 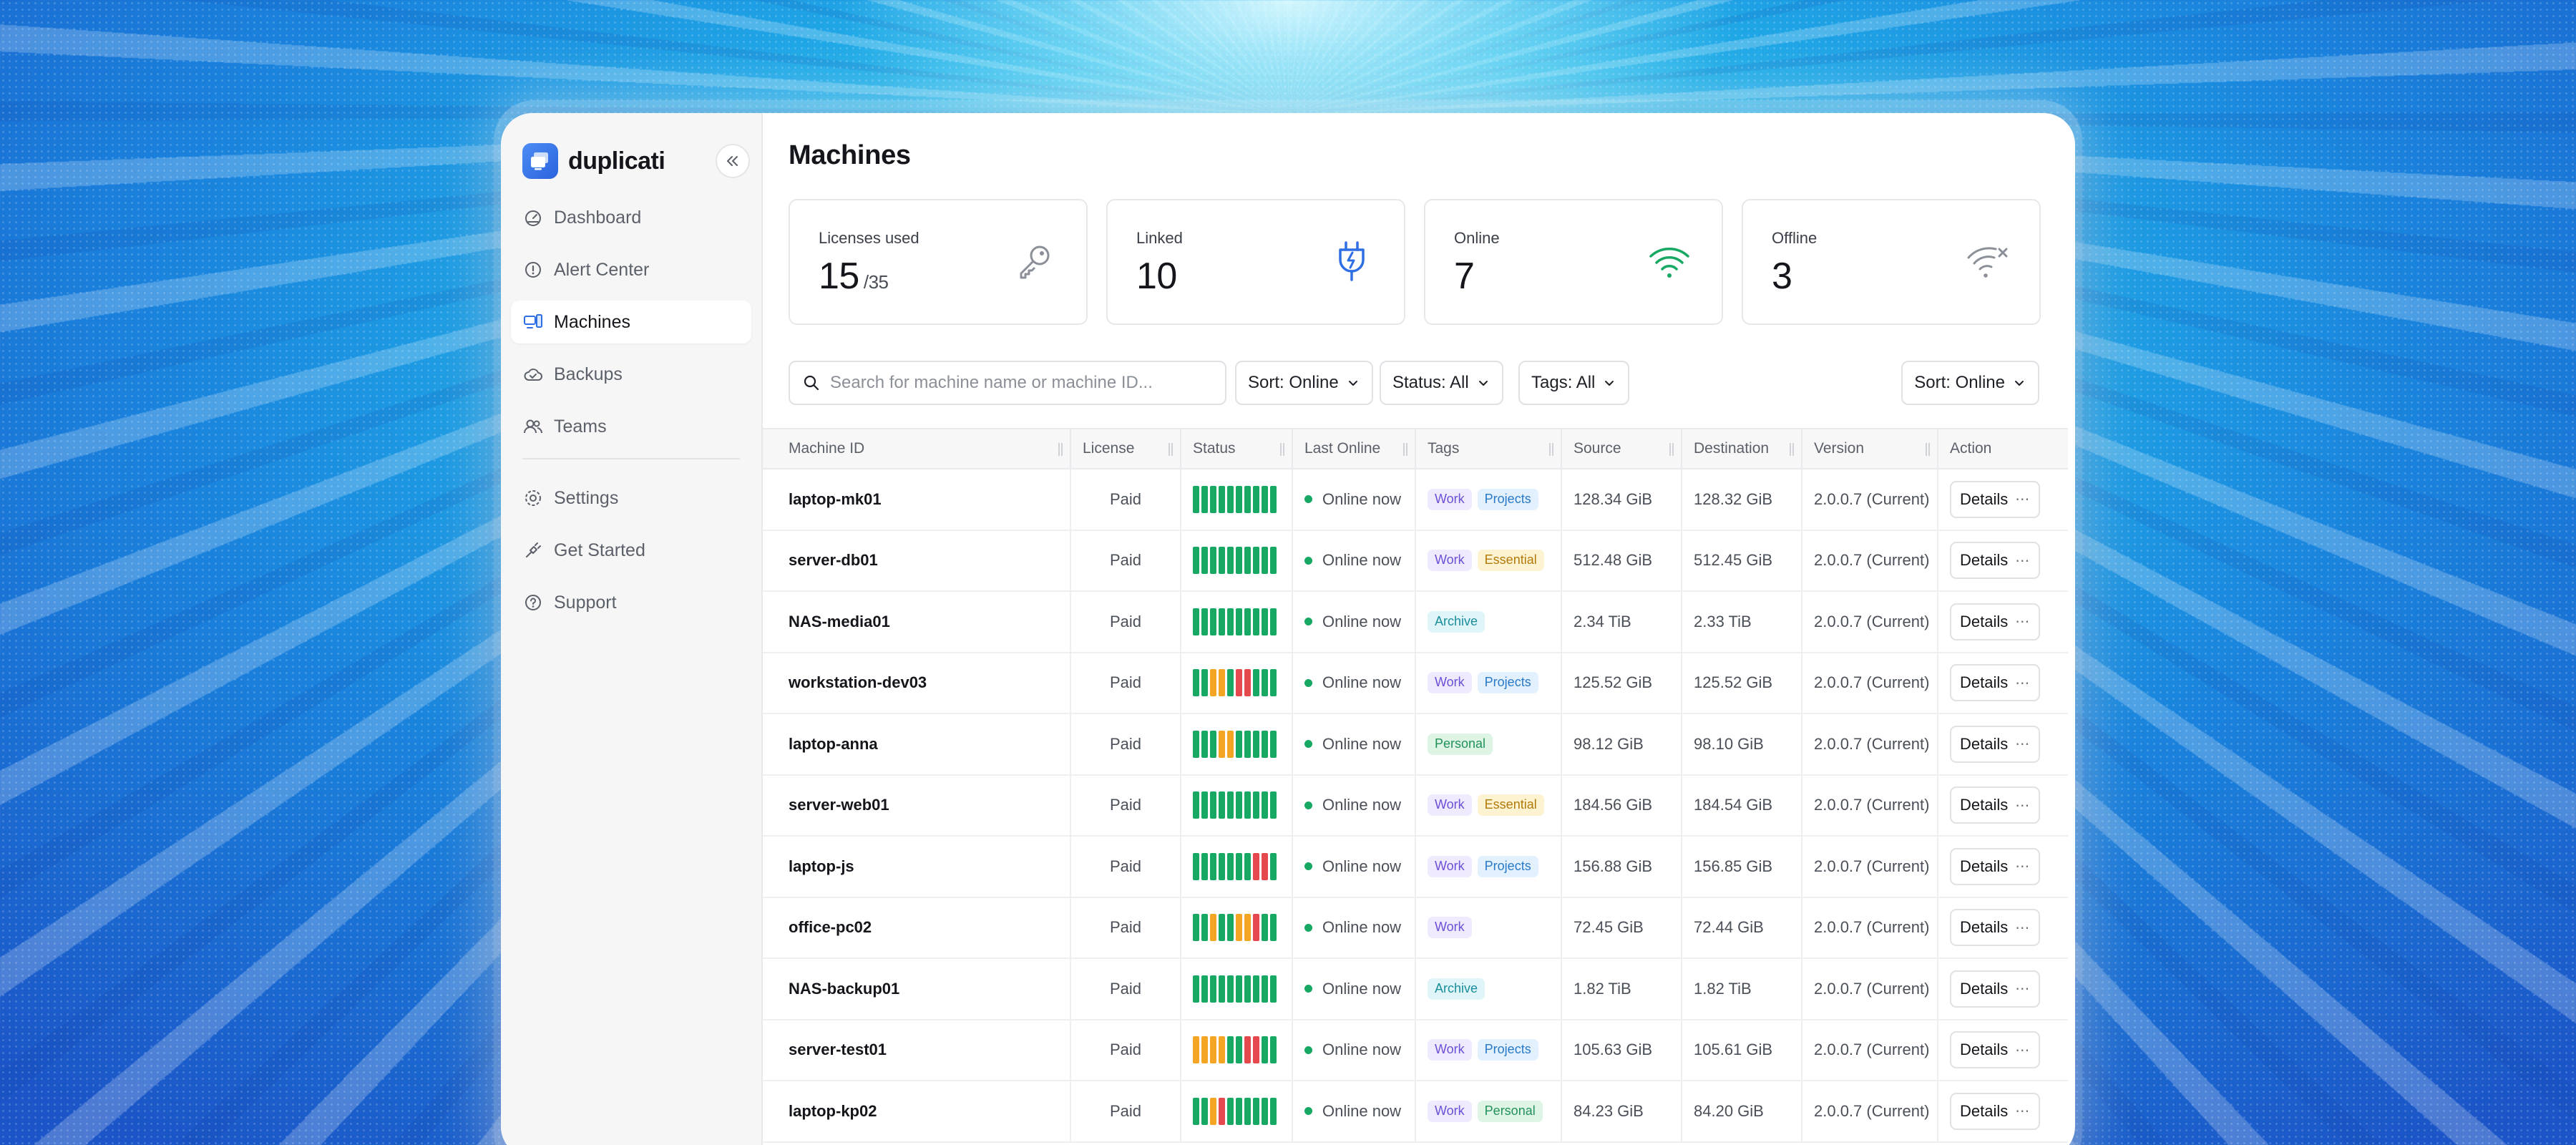 What do you see at coordinates (631, 426) in the screenshot?
I see `sidebar-item-teams: Teams` at bounding box center [631, 426].